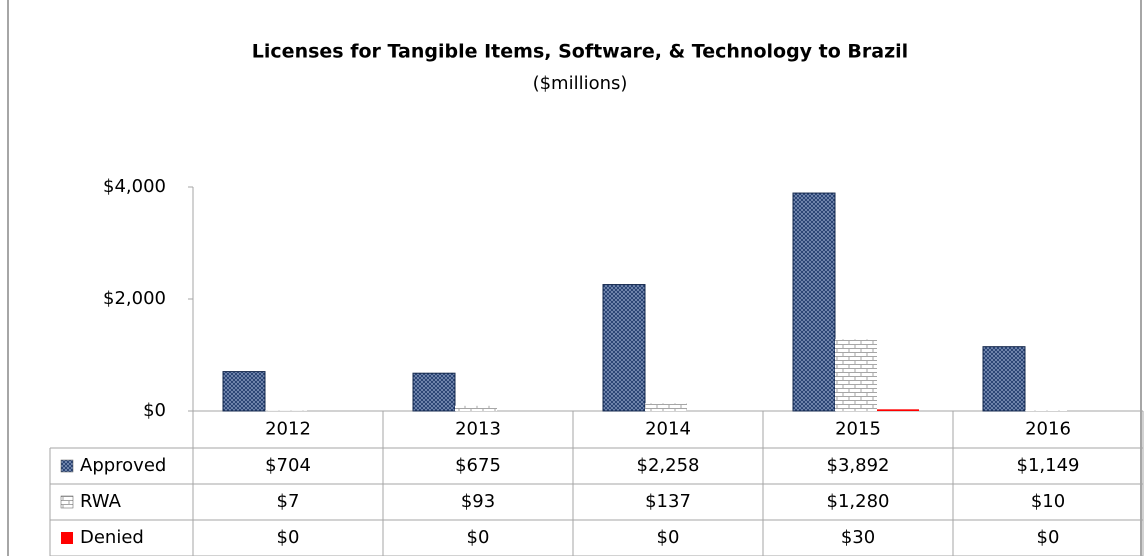 This screenshot has height=556, width=1147. I want to click on data-label: $3,892, so click(858, 465).